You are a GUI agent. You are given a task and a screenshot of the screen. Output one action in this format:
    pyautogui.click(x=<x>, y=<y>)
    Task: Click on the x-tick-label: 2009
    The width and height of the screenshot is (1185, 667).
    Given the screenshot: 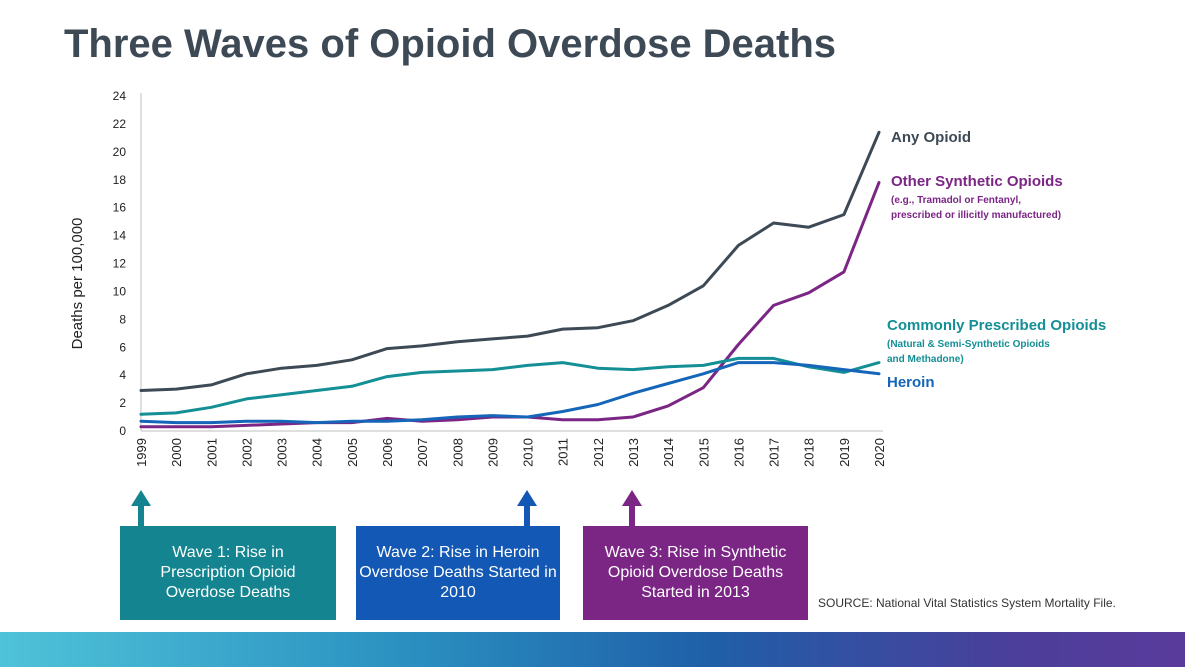 What is the action you would take?
    pyautogui.click(x=492, y=452)
    